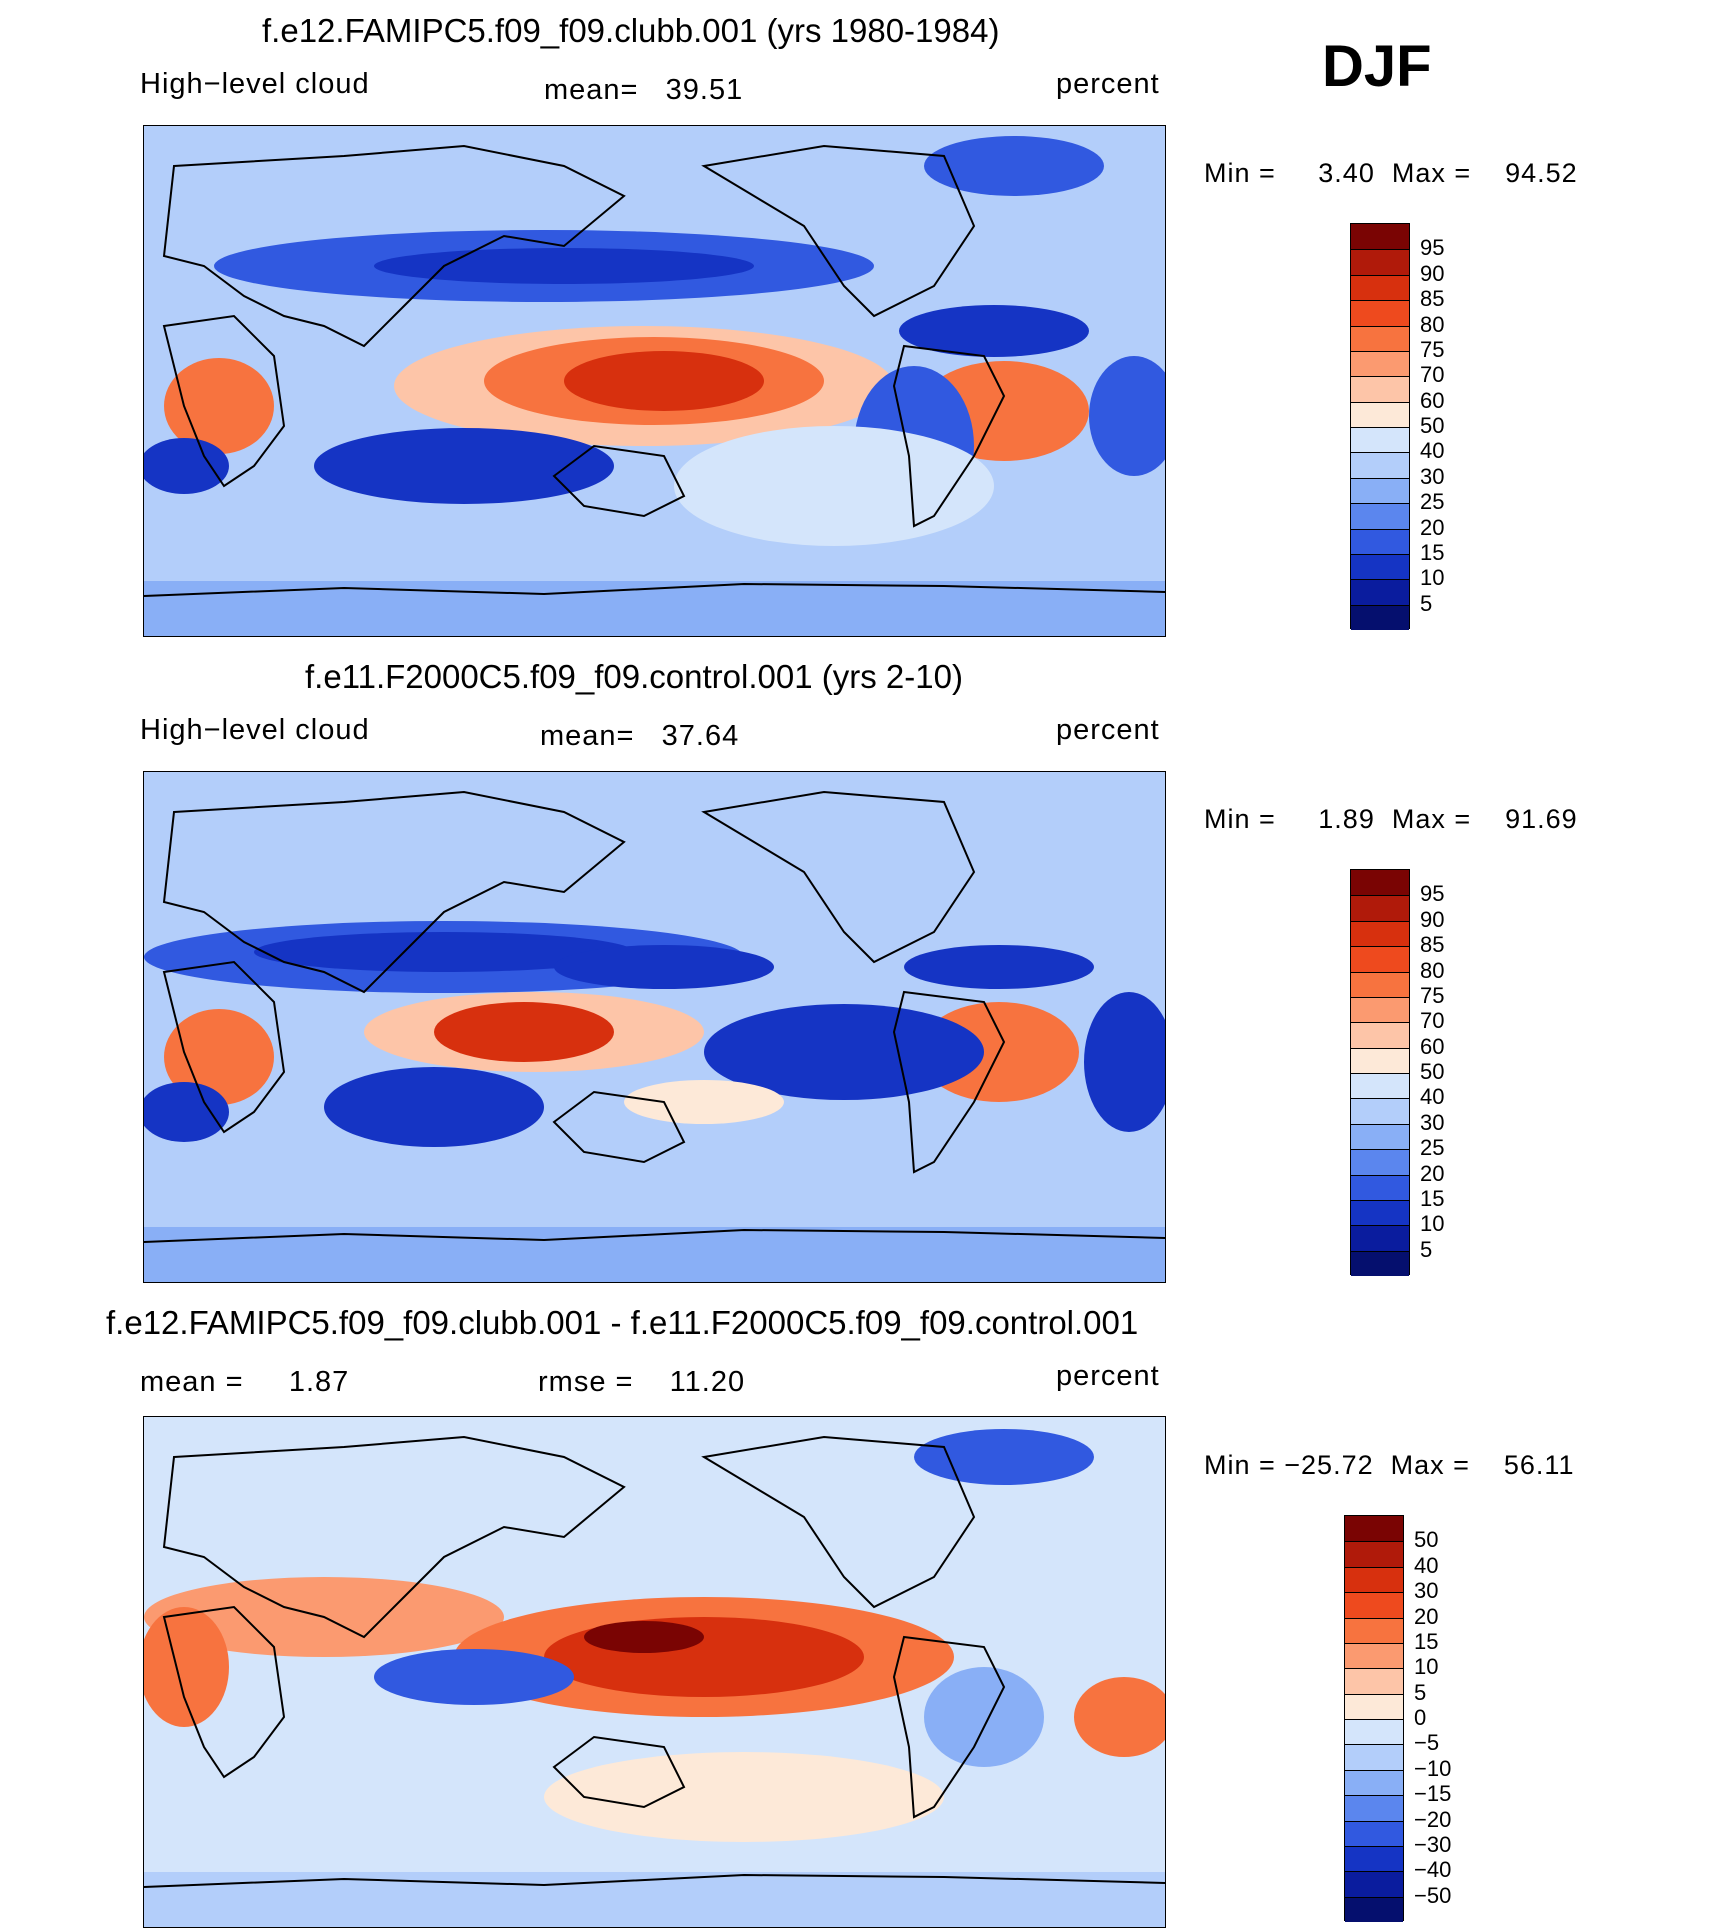 This screenshot has height=1928, width=1710. Describe the element at coordinates (1432, 400) in the screenshot. I see `panel-1-colorbar-label: 60` at that location.